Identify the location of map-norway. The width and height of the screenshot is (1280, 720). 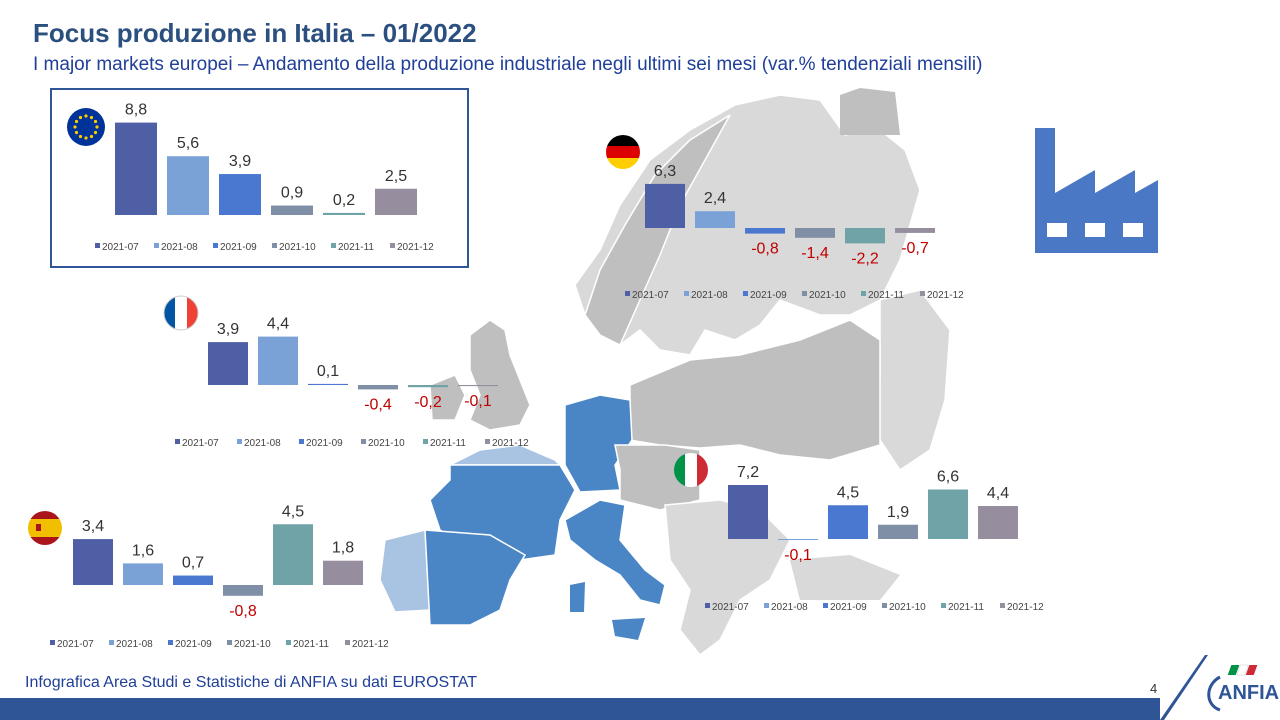
(657, 230).